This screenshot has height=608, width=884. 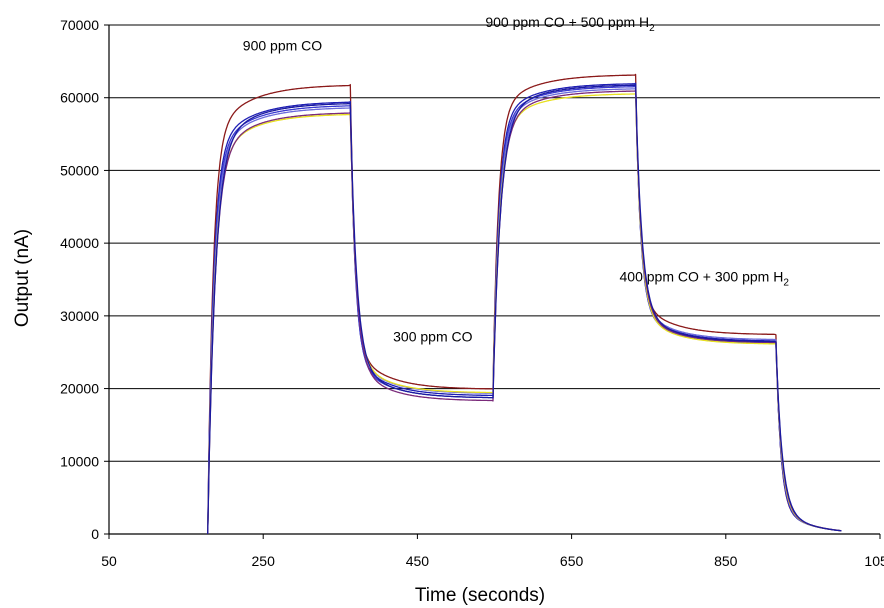 I want to click on annotation-text: 900 ppm CO + 500 ppm H, so click(x=567, y=22).